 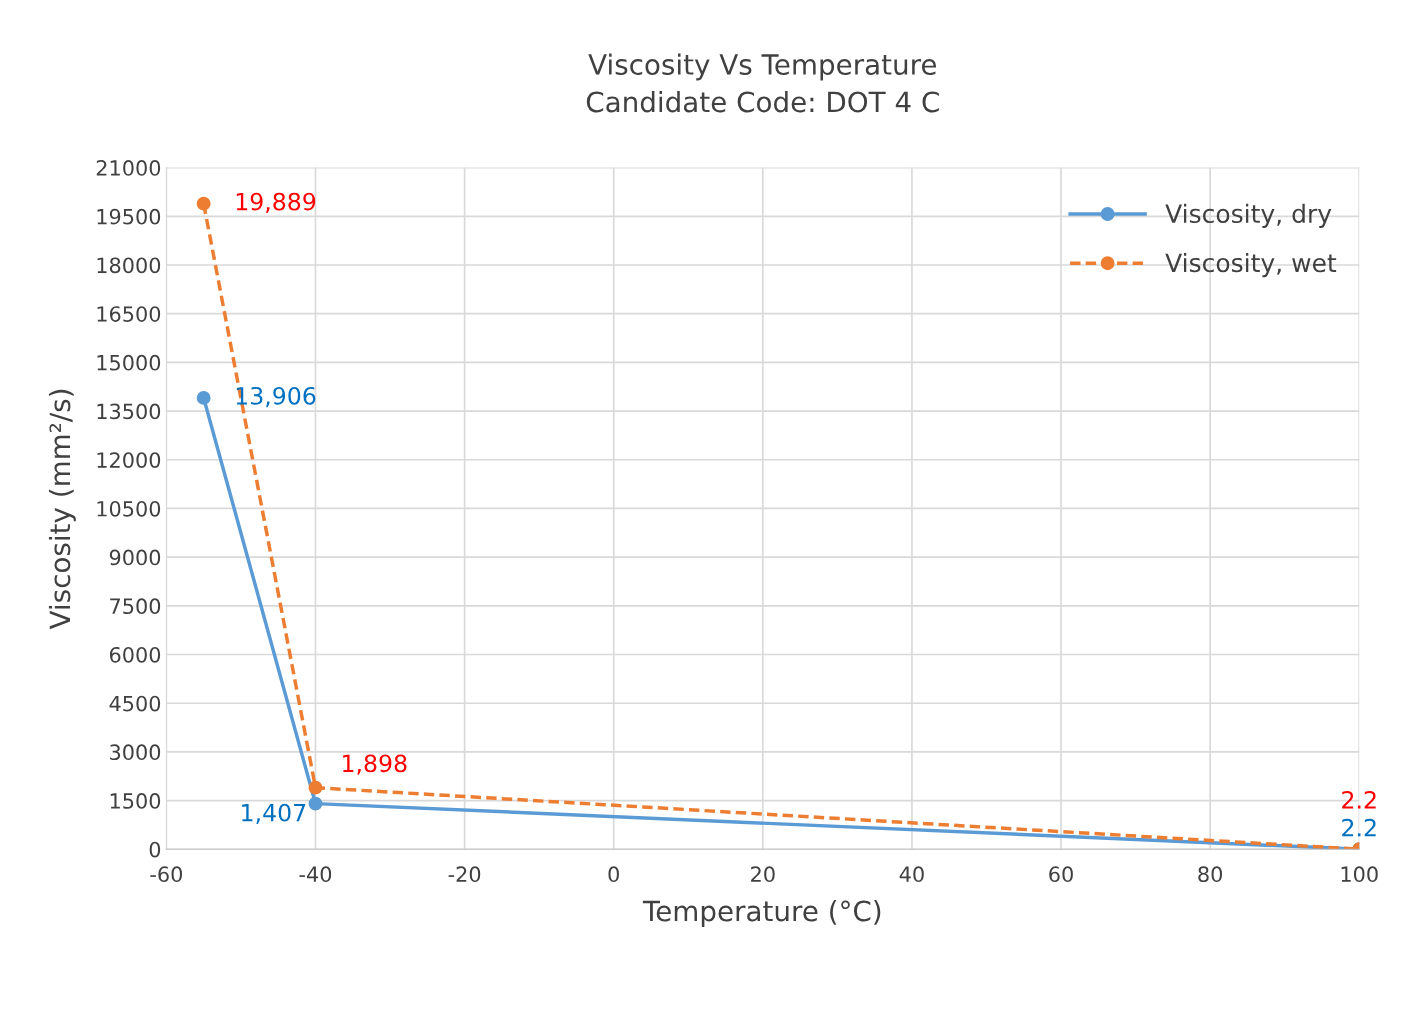 I want to click on y-tick-label: 0, so click(x=155, y=849).